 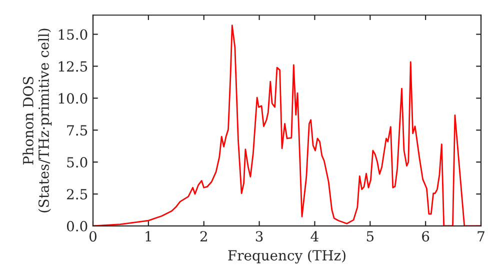 I want to click on x-tick-label: 5, so click(x=370, y=236).